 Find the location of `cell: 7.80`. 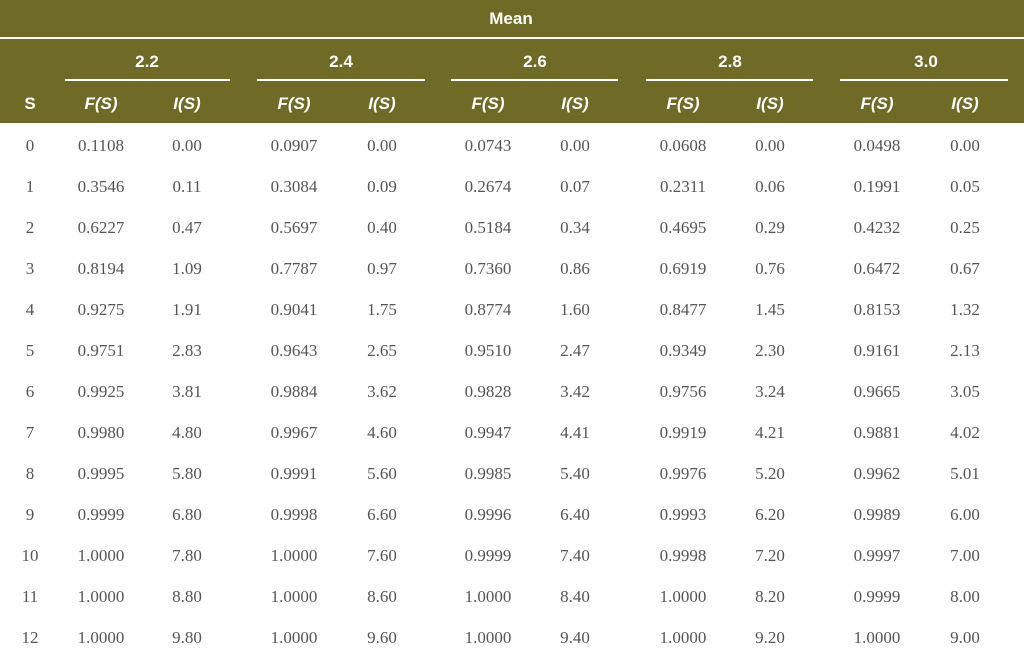

cell: 7.80 is located at coordinates (187, 555).